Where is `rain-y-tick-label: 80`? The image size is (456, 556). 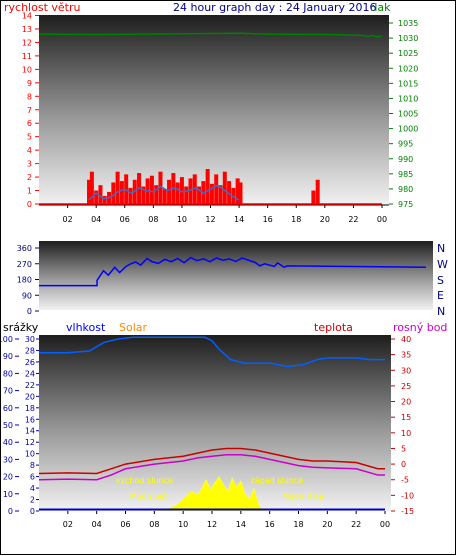
rain-y-tick-label: 80 is located at coordinates (8, 373).